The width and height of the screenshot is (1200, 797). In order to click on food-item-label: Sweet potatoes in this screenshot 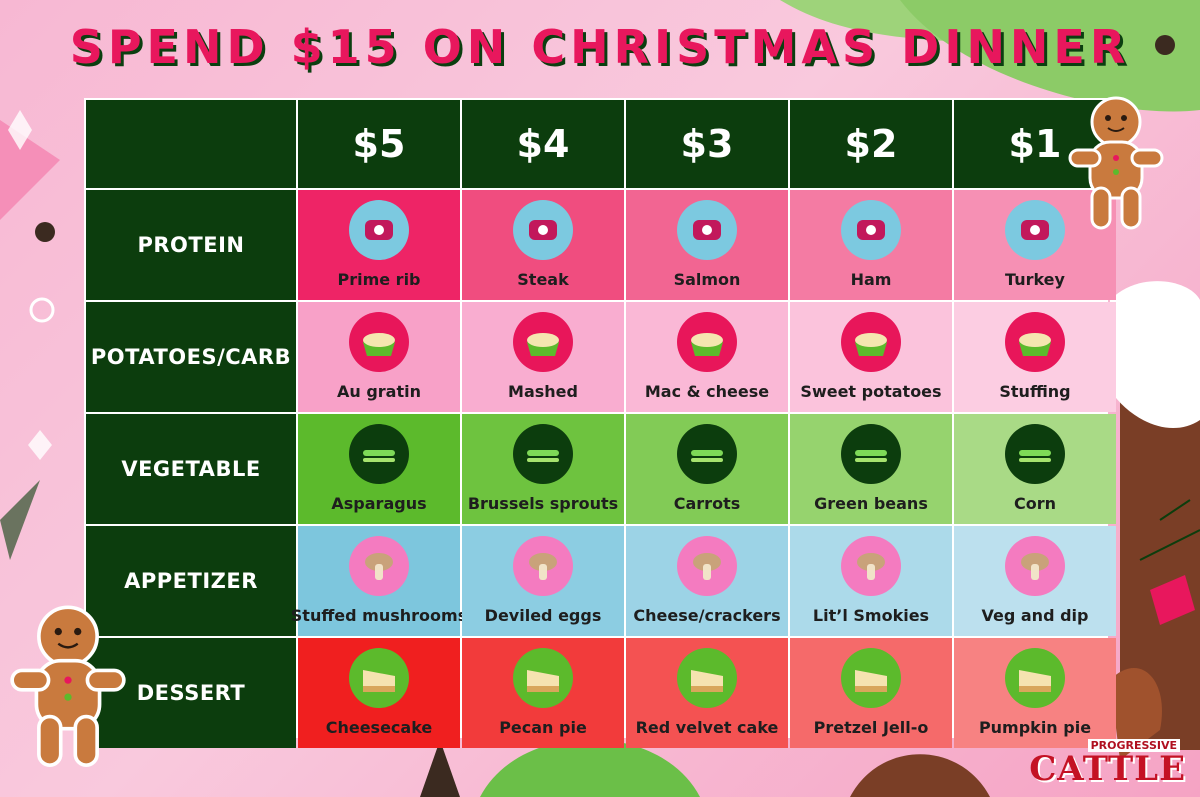, I will do `click(871, 391)`.